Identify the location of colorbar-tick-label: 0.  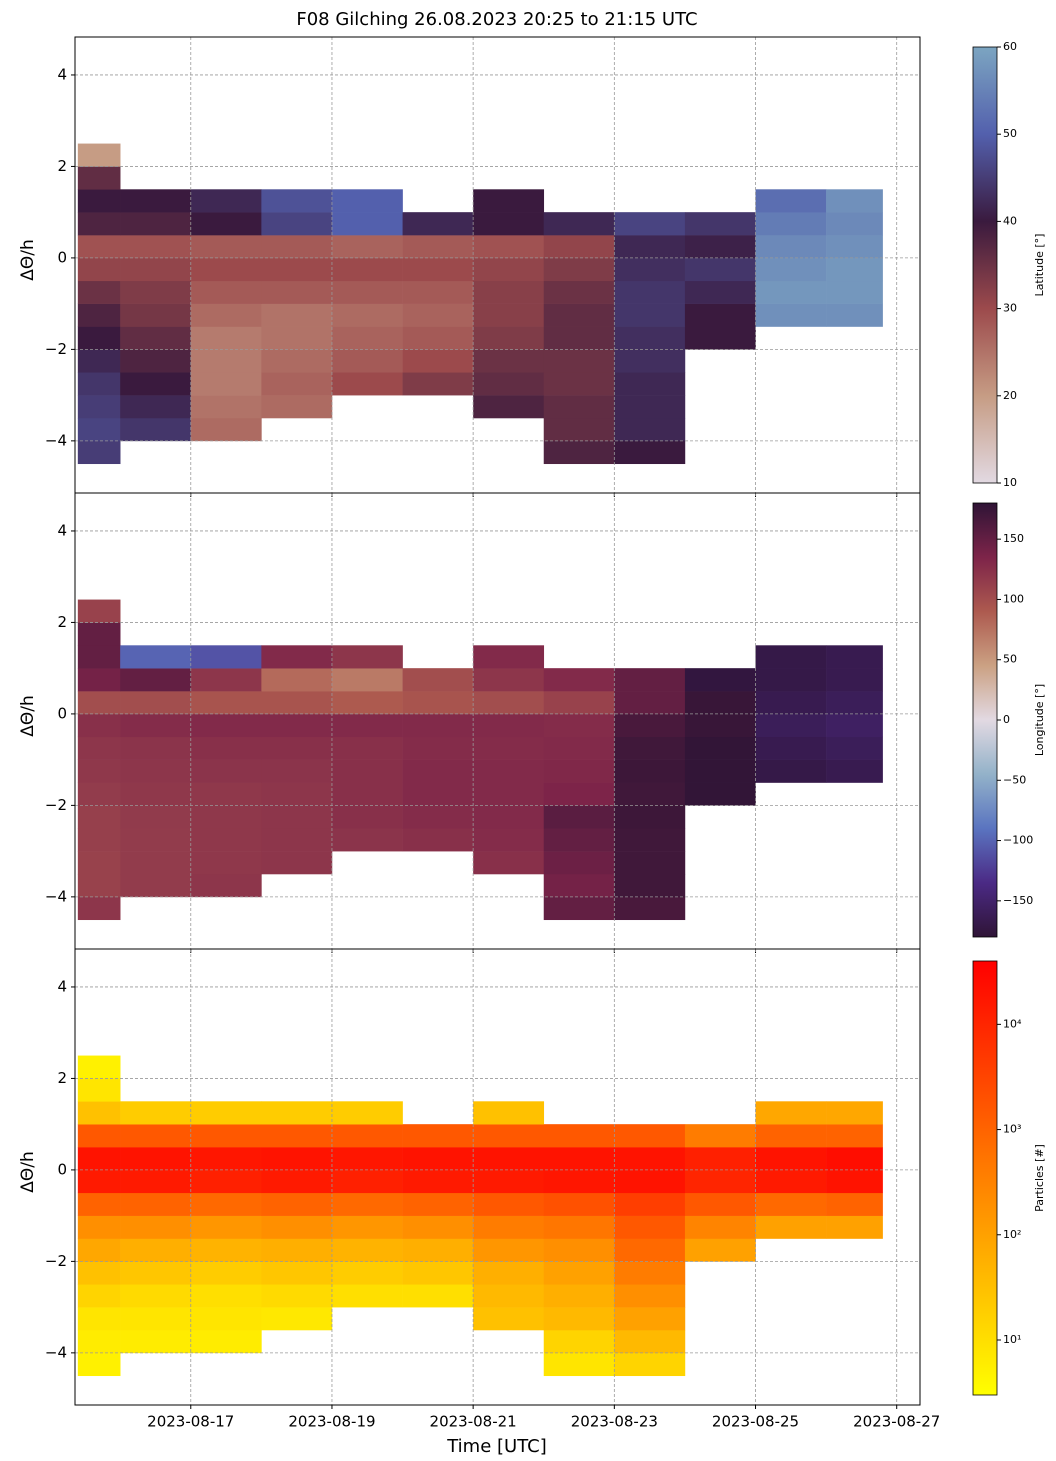
(1006, 719).